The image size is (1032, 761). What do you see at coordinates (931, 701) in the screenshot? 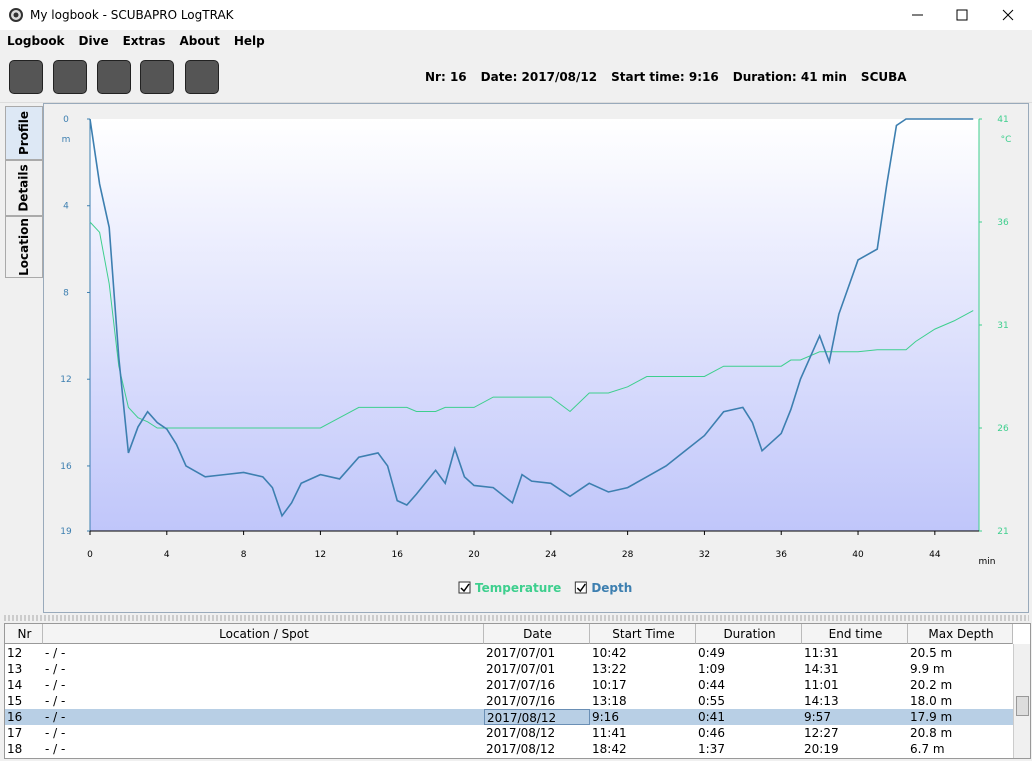
I see `table-cell: 18.0 m` at bounding box center [931, 701].